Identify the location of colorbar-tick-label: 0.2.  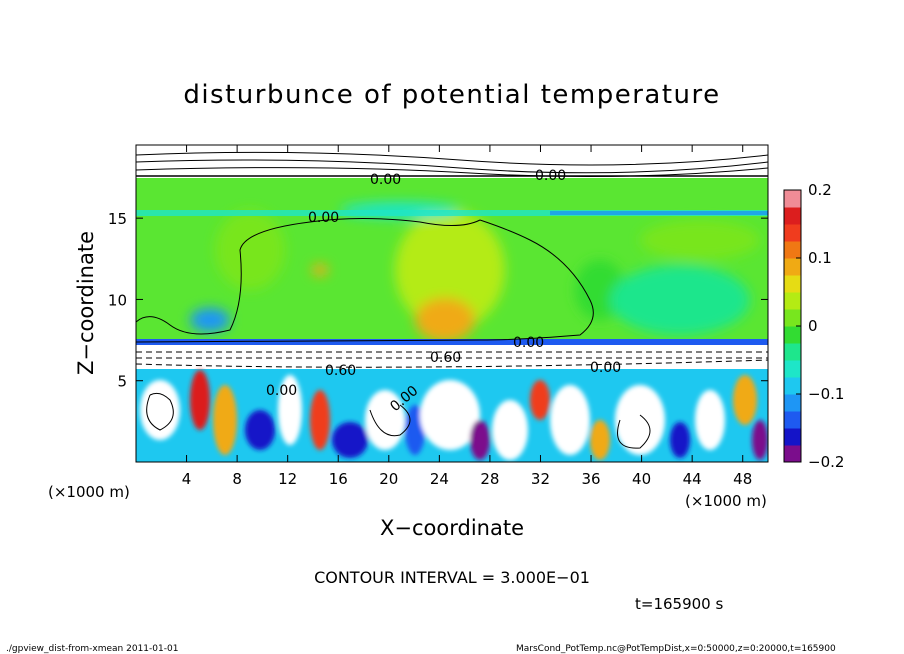
(820, 190).